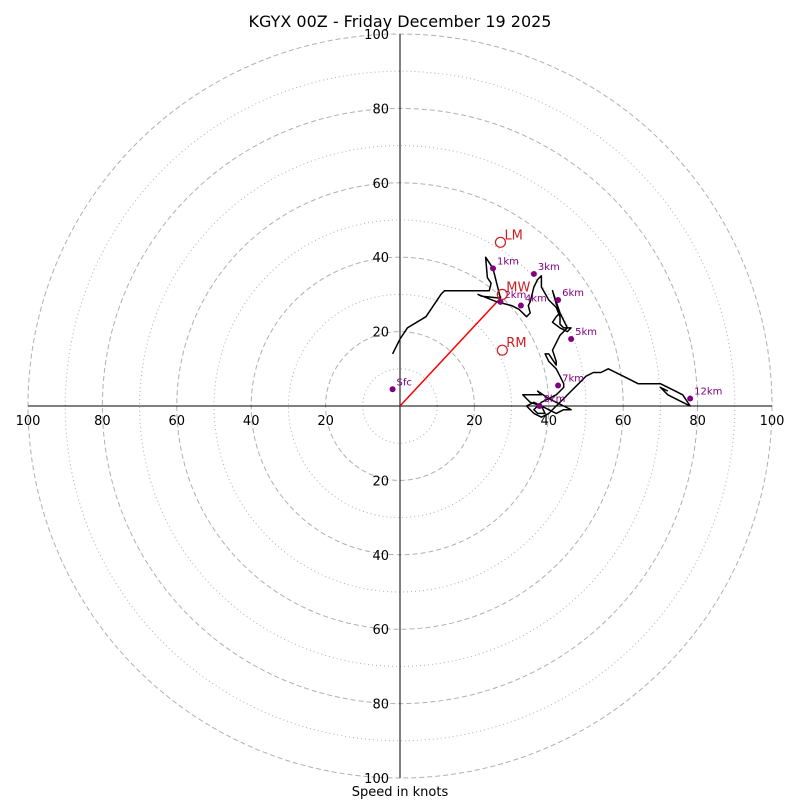  What do you see at coordinates (404, 382) in the screenshot?
I see `height-marker-label: Sfc` at bounding box center [404, 382].